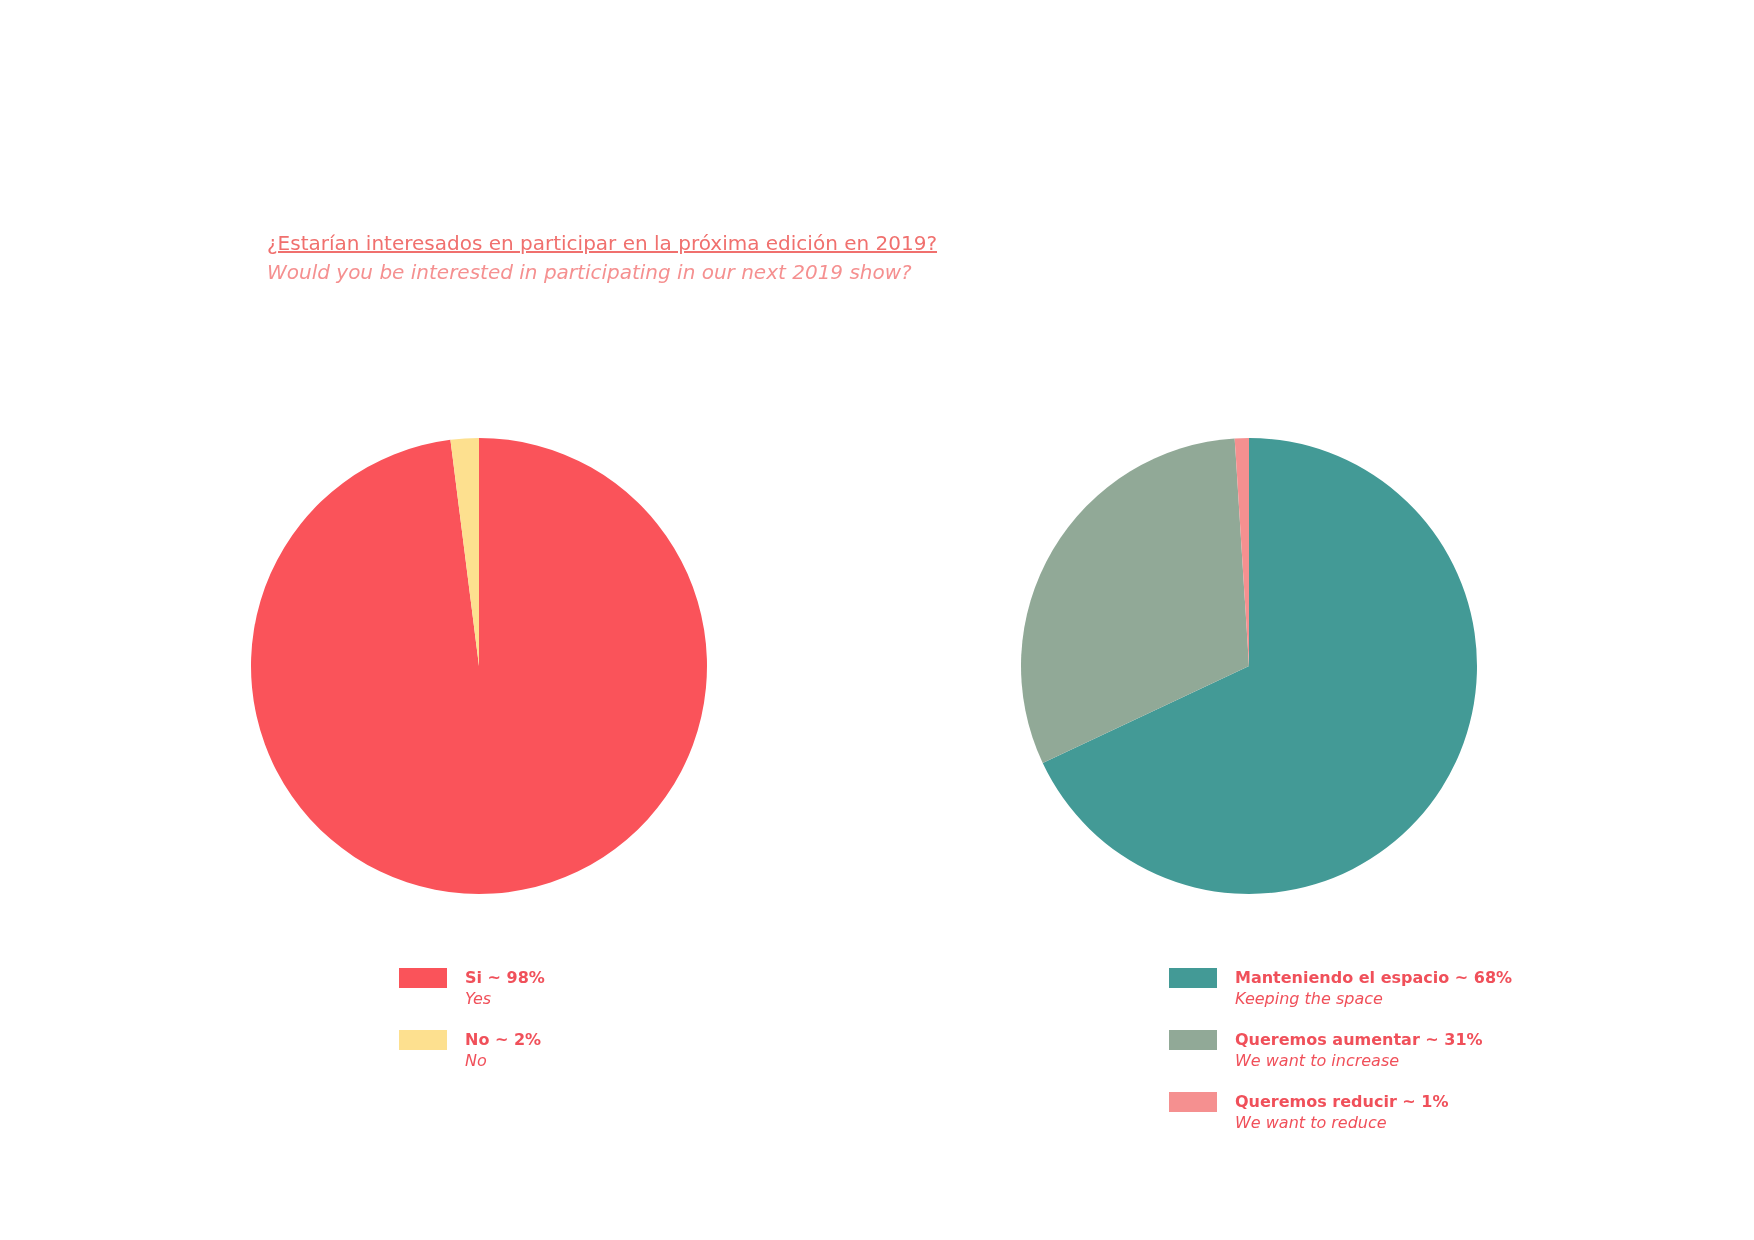 Image resolution: width=1754 pixels, height=1240 pixels. Describe the element at coordinates (1342, 1112) in the screenshot. I see `legend-label: Queremos reducir ~ 1% We want to reduce` at that location.